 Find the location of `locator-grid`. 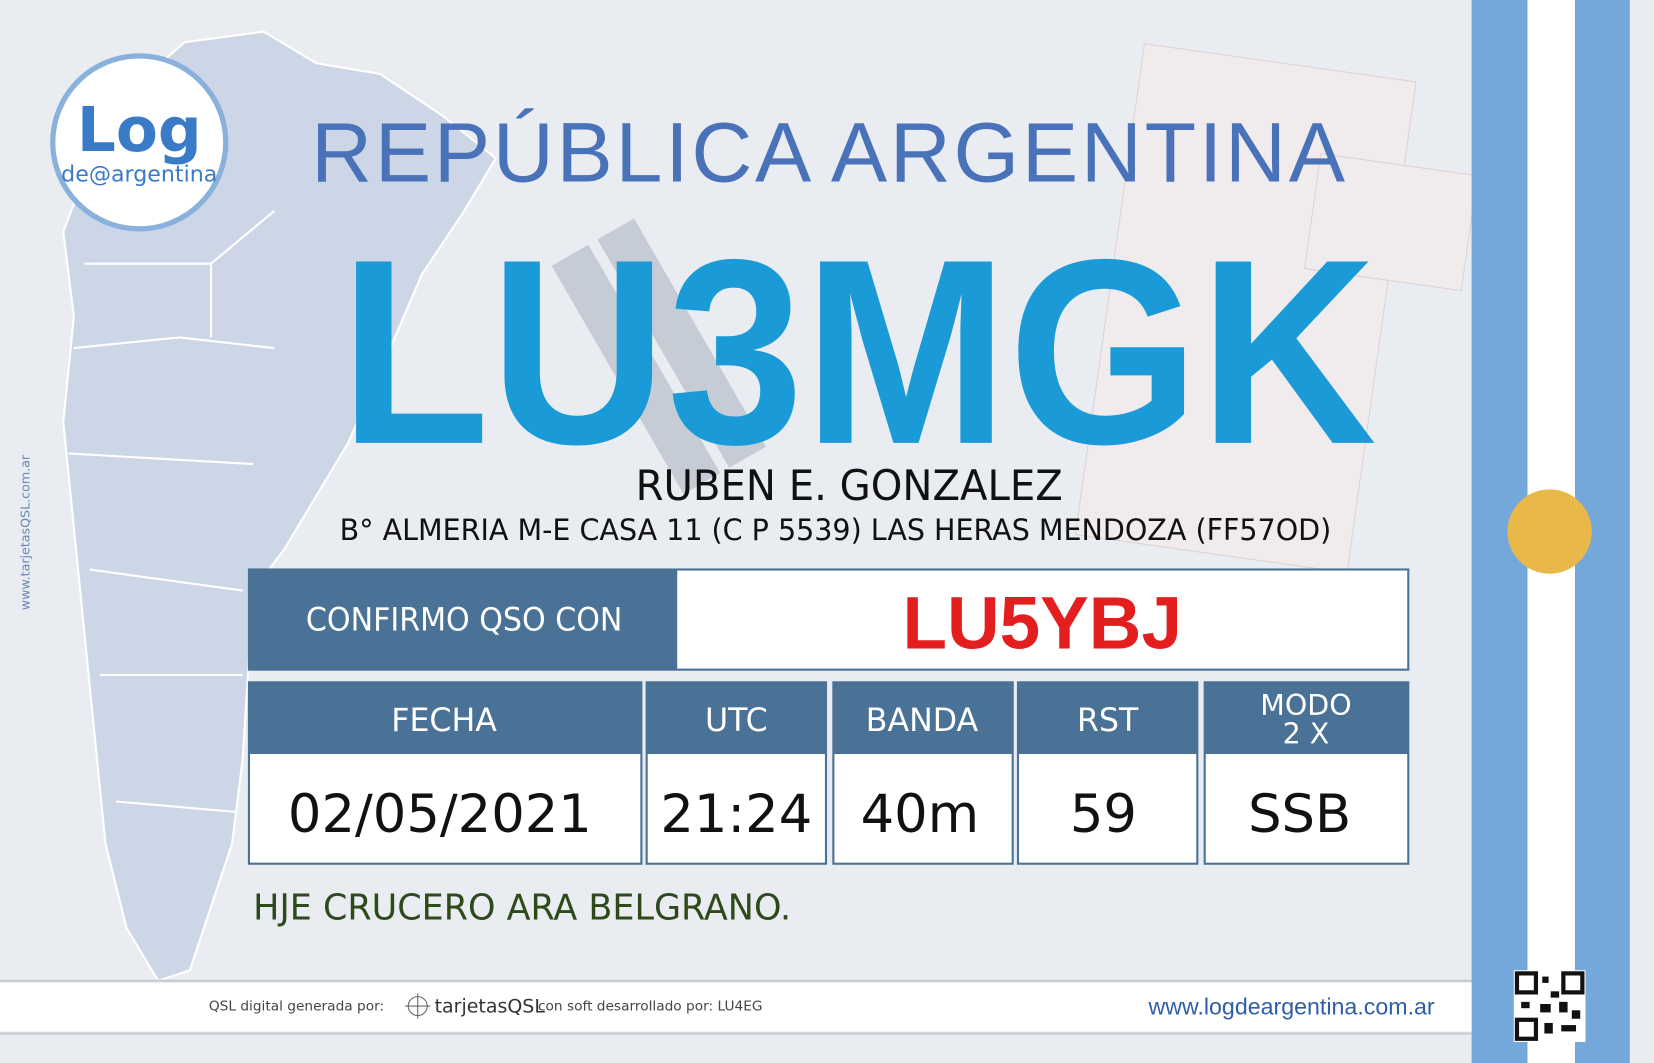

locator-grid is located at coordinates (1276, 308).